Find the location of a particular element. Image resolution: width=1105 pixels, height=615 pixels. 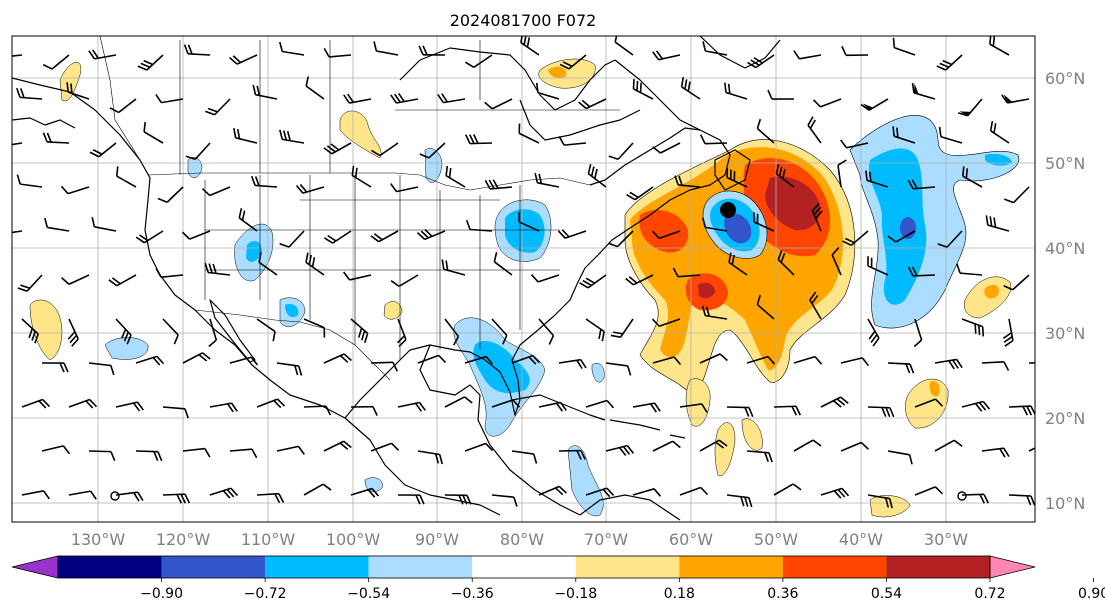

cold-patch-pacific-south is located at coordinates (373, 484).